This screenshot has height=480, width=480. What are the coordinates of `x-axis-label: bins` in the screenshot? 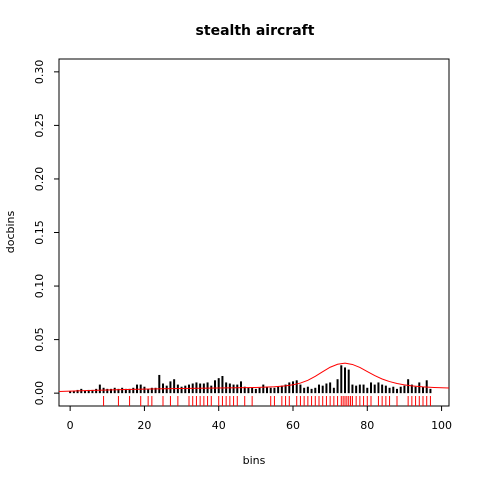 It's located at (254, 460).